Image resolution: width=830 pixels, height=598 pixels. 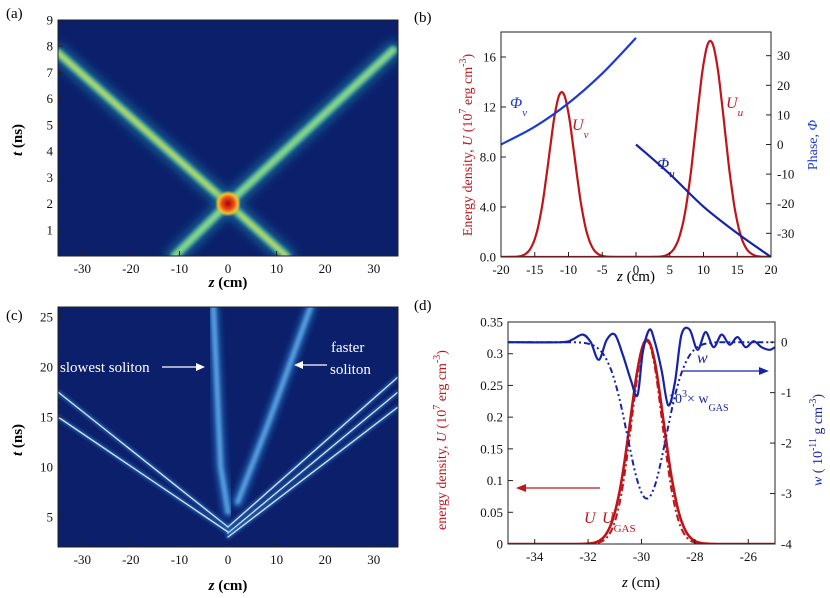 What do you see at coordinates (373, 268) in the screenshot?
I see `panel-a-xtick-label: 30` at bounding box center [373, 268].